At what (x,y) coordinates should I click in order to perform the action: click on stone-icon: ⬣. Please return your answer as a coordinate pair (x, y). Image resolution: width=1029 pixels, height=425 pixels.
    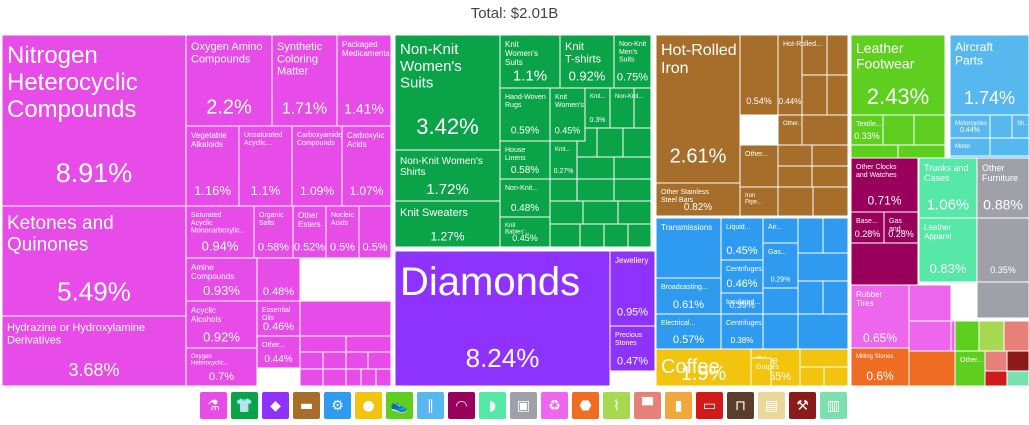
    Looking at the image, I should click on (585, 405).